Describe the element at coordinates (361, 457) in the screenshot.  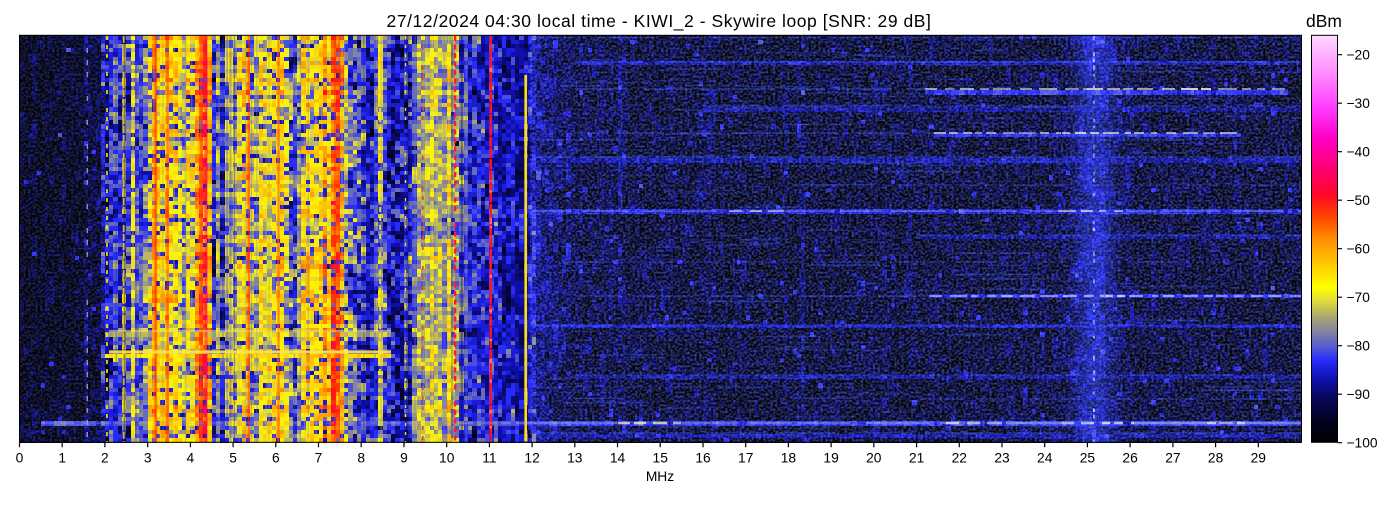
I see `svg-text: 8` at that location.